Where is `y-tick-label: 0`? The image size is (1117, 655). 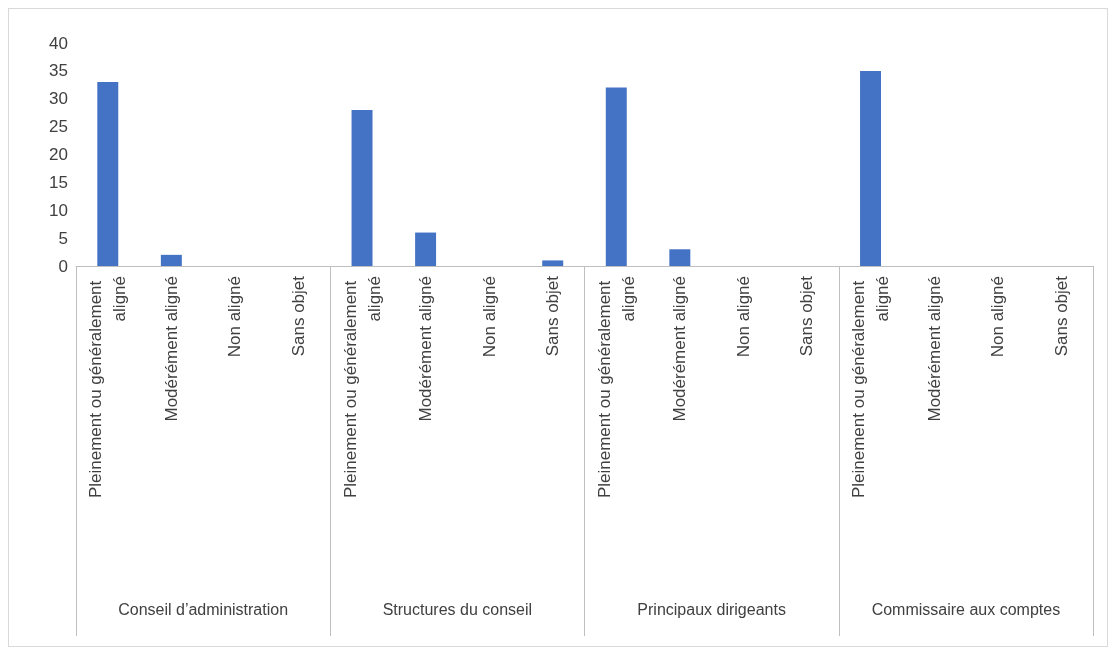 y-tick-label: 0 is located at coordinates (63, 266).